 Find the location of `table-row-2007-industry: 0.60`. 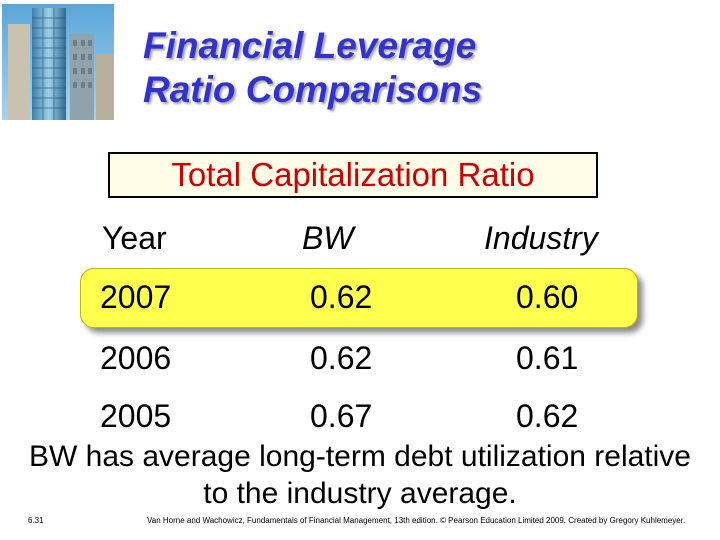

table-row-2007-industry: 0.60 is located at coordinates (547, 297).